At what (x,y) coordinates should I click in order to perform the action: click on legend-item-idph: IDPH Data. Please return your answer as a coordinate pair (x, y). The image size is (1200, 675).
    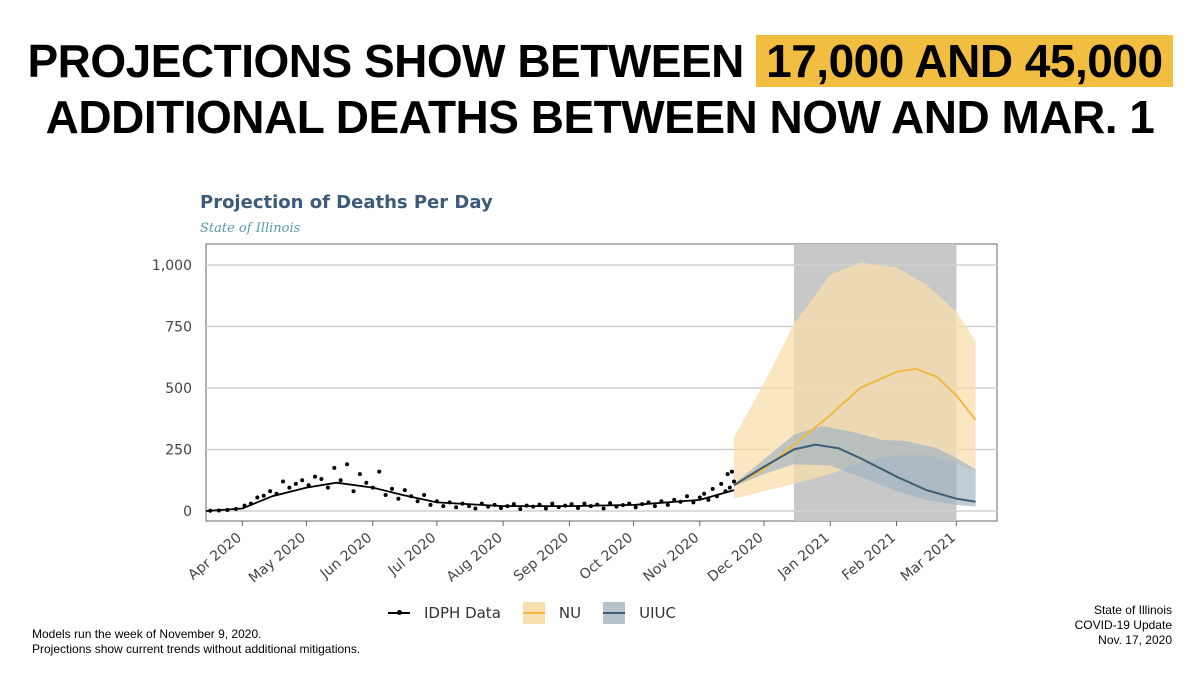
    Looking at the image, I should click on (444, 613).